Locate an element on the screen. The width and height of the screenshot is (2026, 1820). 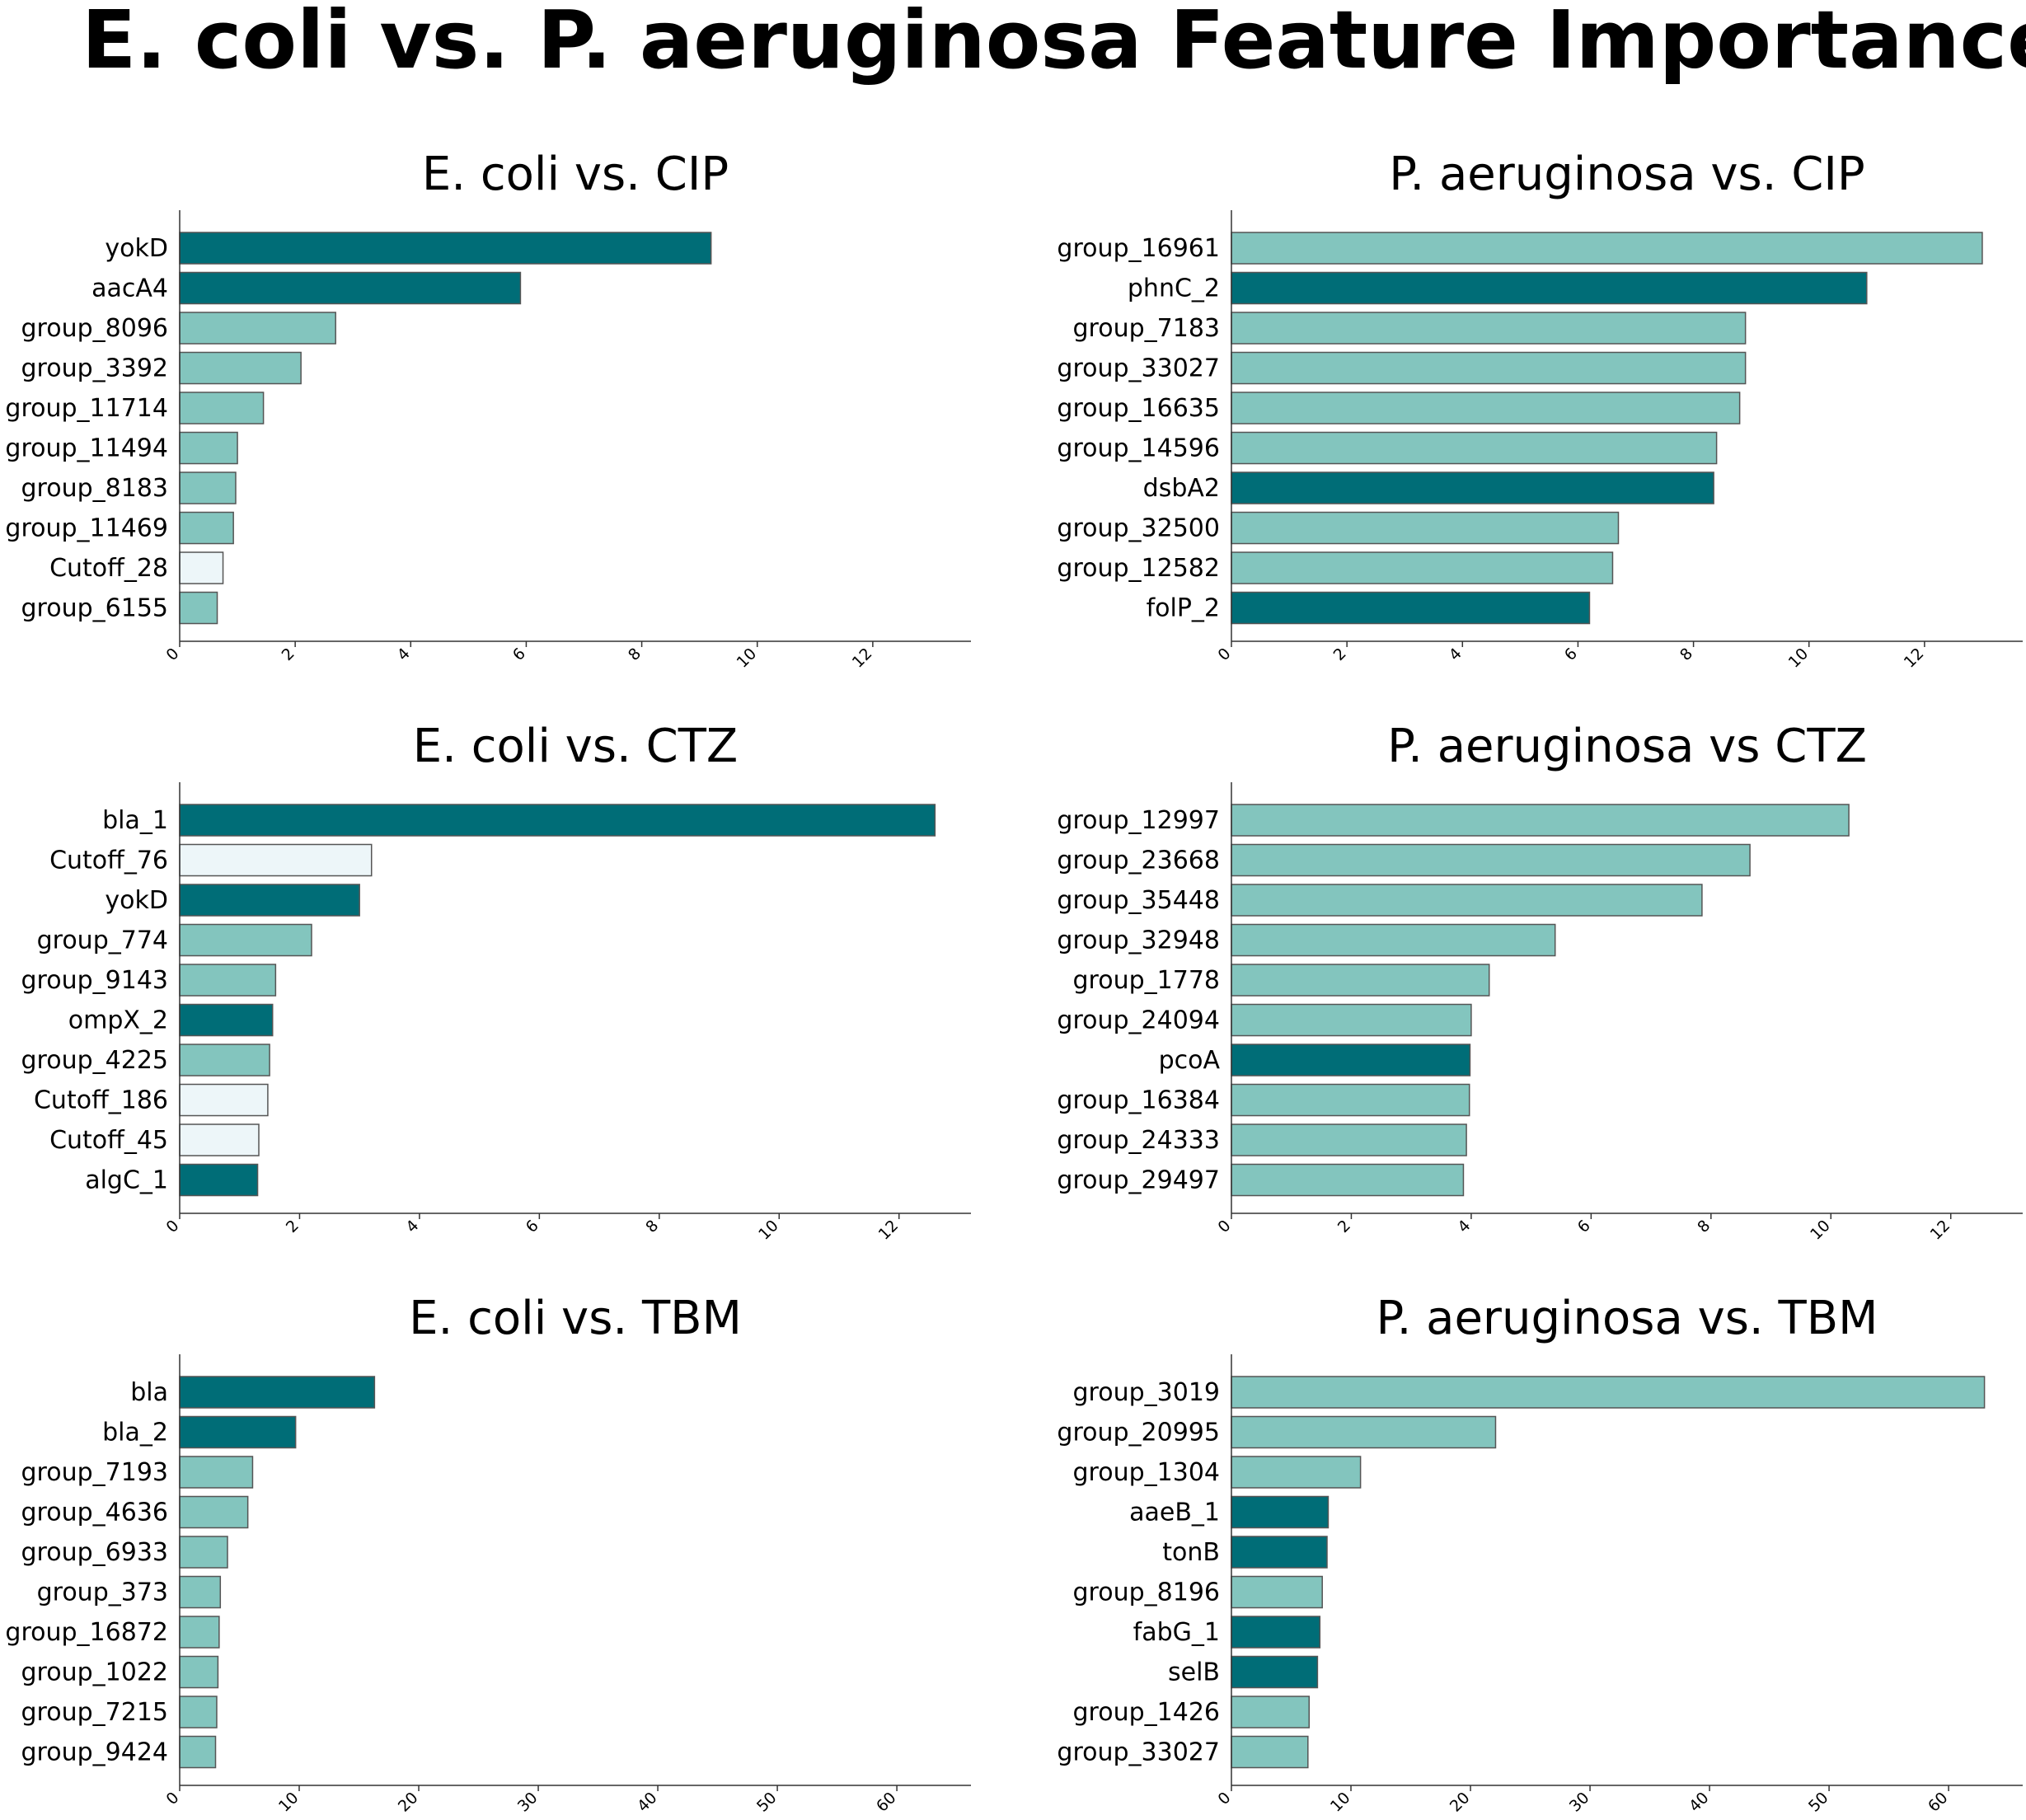
category-label: group_1022 is located at coordinates (94, 1672).